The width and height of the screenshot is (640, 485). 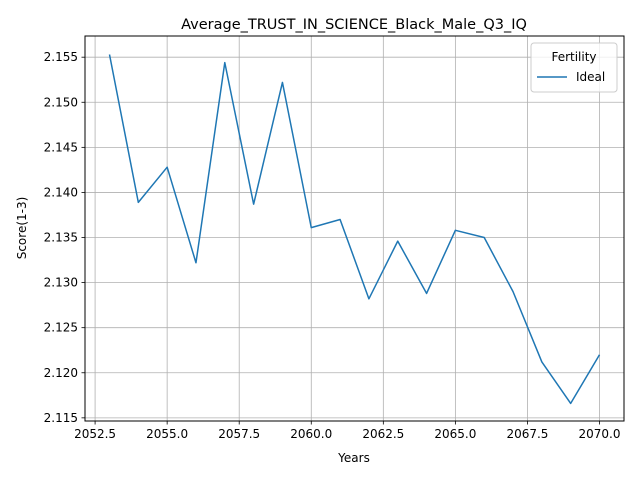 What do you see at coordinates (61, 373) in the screenshot?
I see `y-tick-label: 2.120` at bounding box center [61, 373].